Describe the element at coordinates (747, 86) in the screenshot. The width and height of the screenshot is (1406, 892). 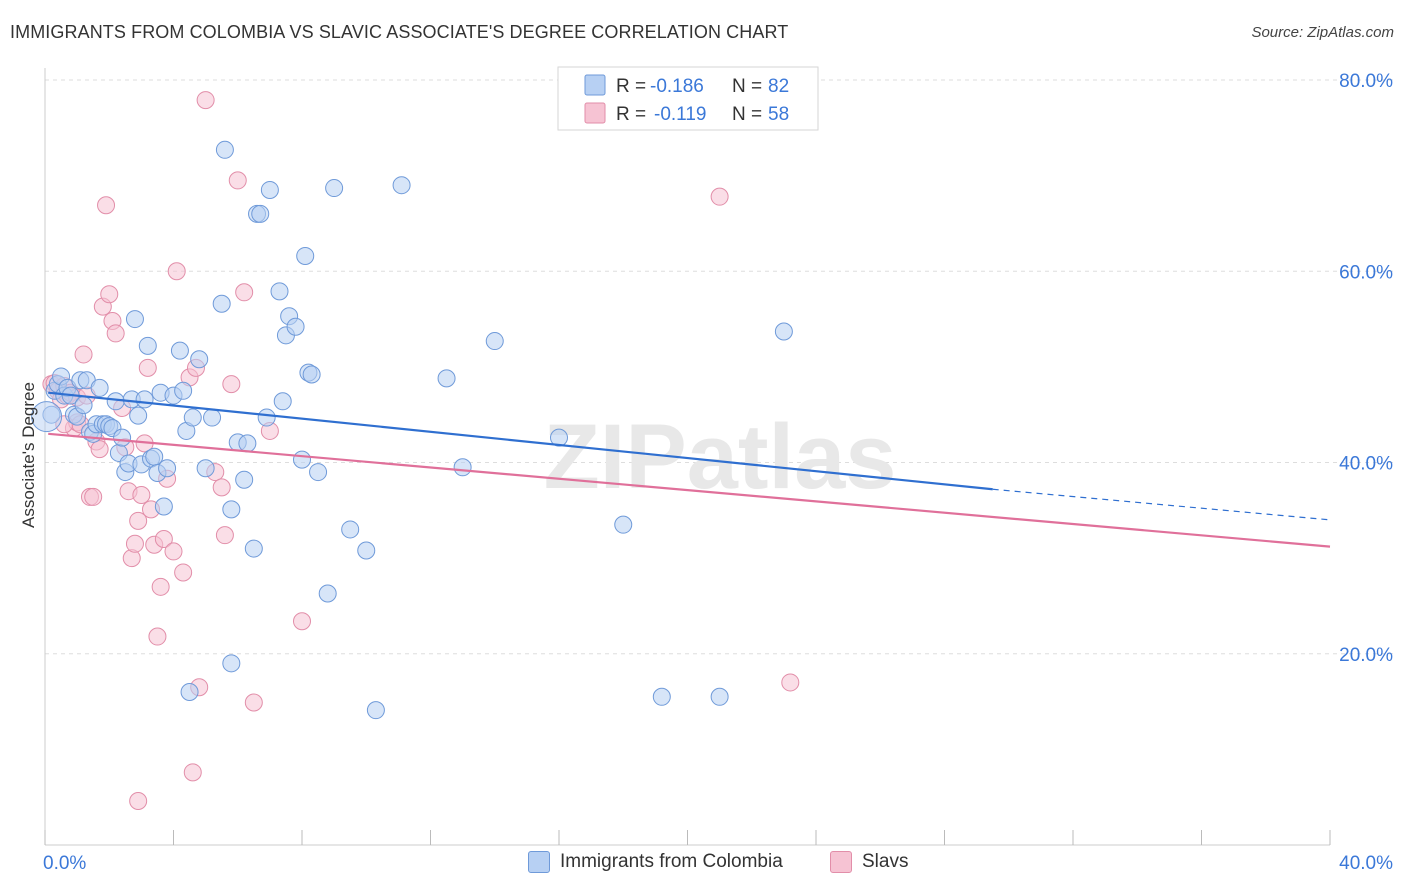
I see `legend-n-label: N =` at that location.